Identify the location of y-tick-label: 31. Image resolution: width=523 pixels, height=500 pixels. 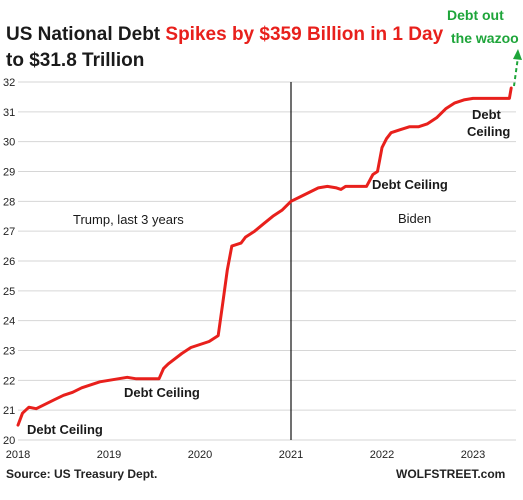
(9, 113).